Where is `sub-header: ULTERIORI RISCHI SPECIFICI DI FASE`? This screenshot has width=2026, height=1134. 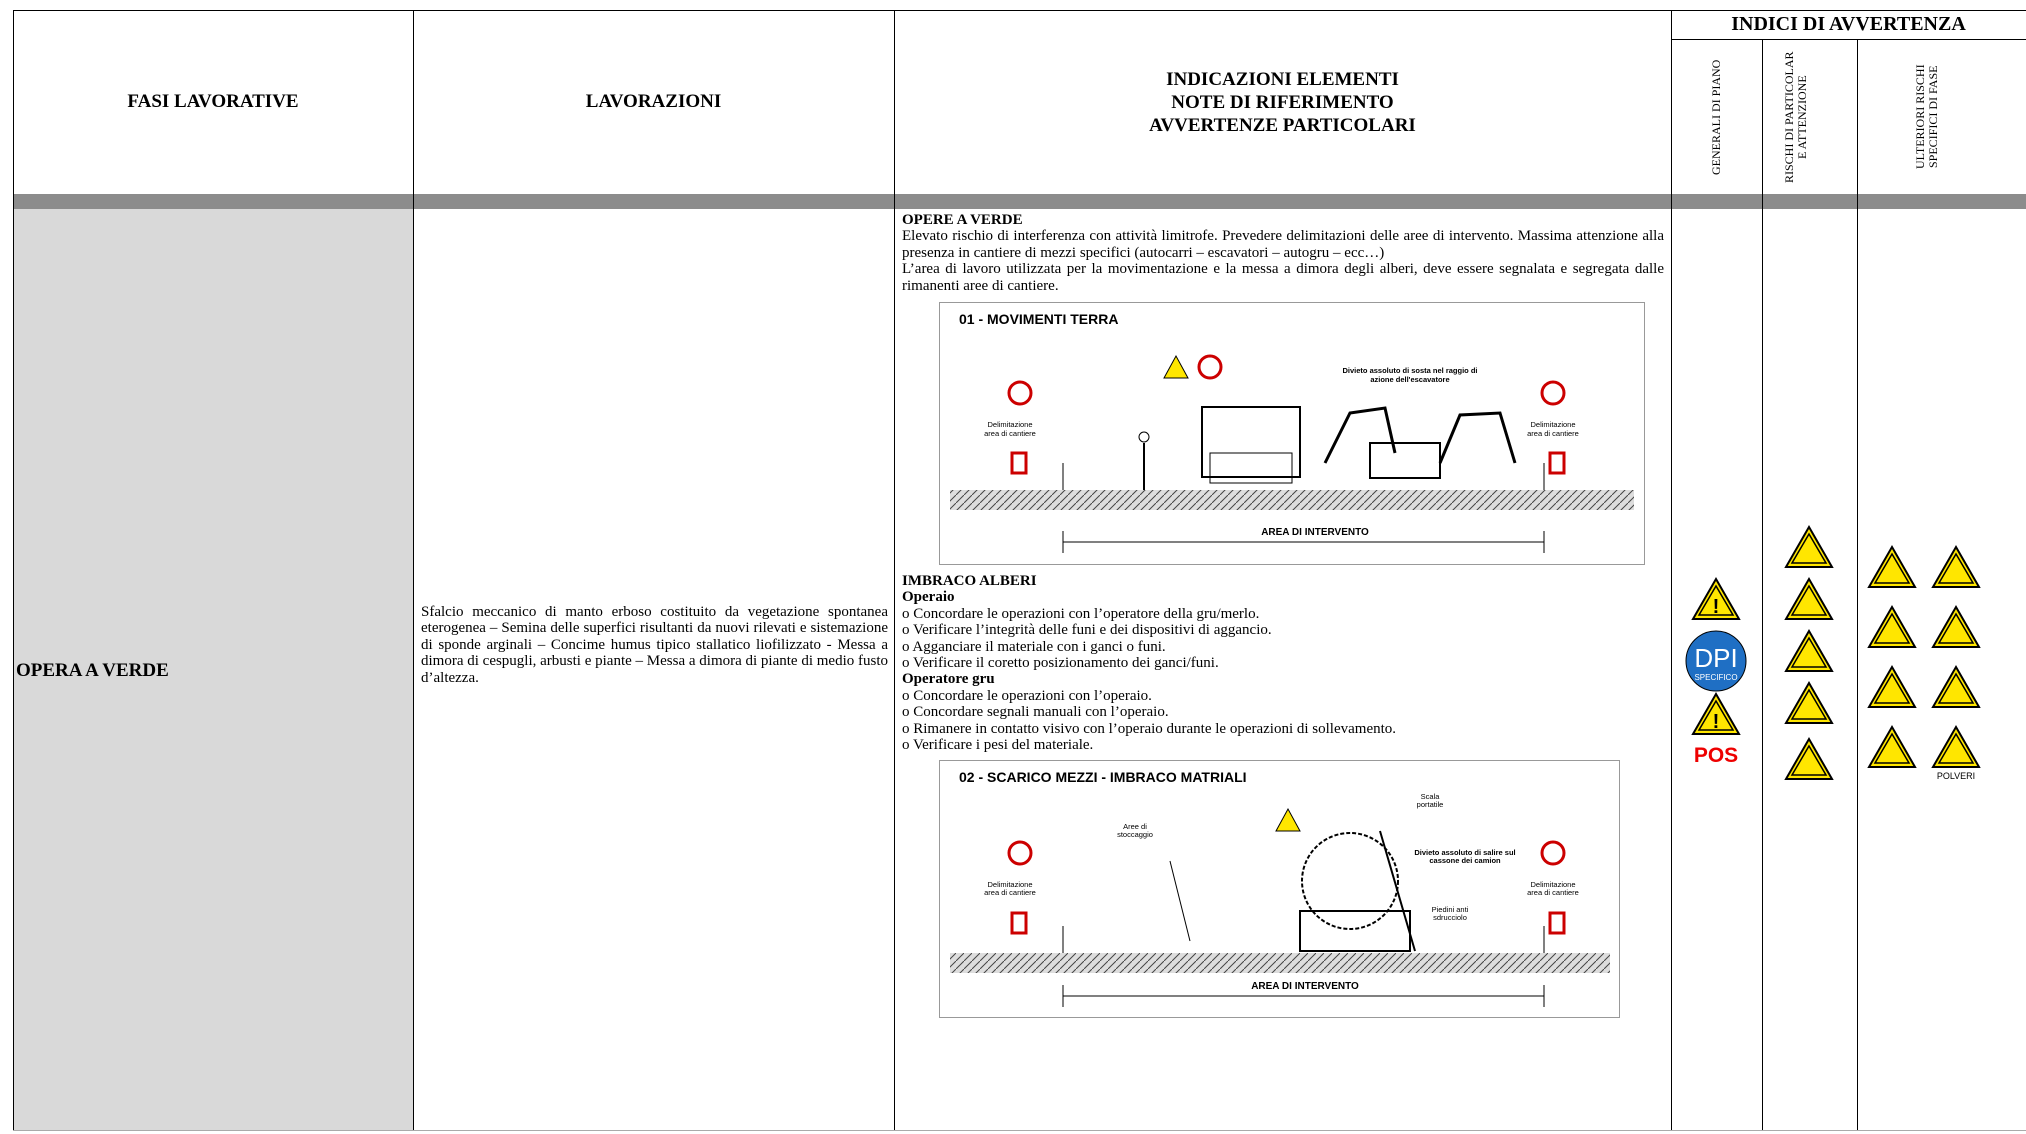
sub-header: ULTERIORI RISCHI SPECIFICI DI FASE is located at coordinates (1941, 116).